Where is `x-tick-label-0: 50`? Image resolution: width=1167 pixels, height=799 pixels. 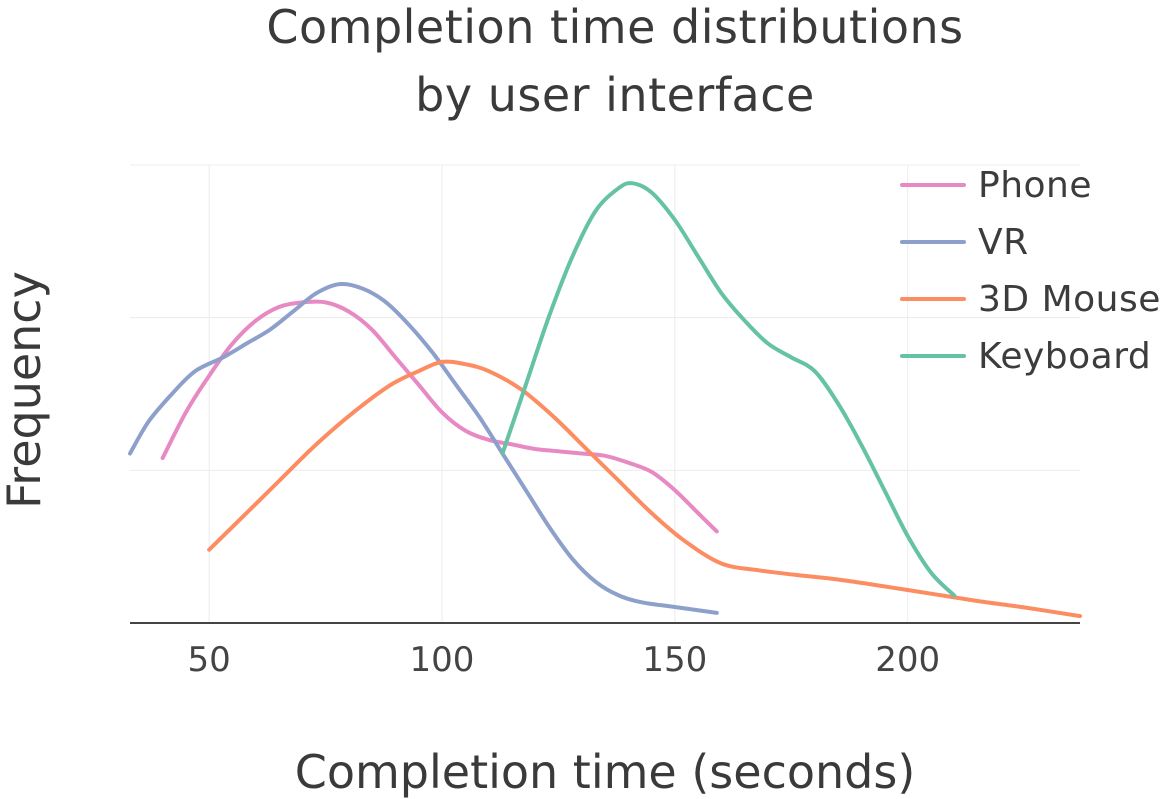
x-tick-label-0: 50 is located at coordinates (209, 660).